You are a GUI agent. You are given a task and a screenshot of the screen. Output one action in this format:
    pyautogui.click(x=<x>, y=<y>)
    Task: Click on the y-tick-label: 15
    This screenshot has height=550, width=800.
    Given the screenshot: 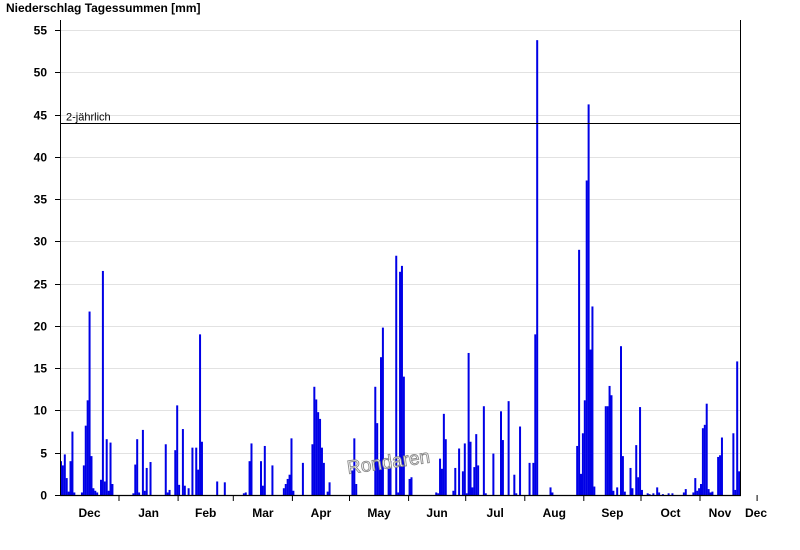 What is the action you would take?
    pyautogui.click(x=41, y=369)
    